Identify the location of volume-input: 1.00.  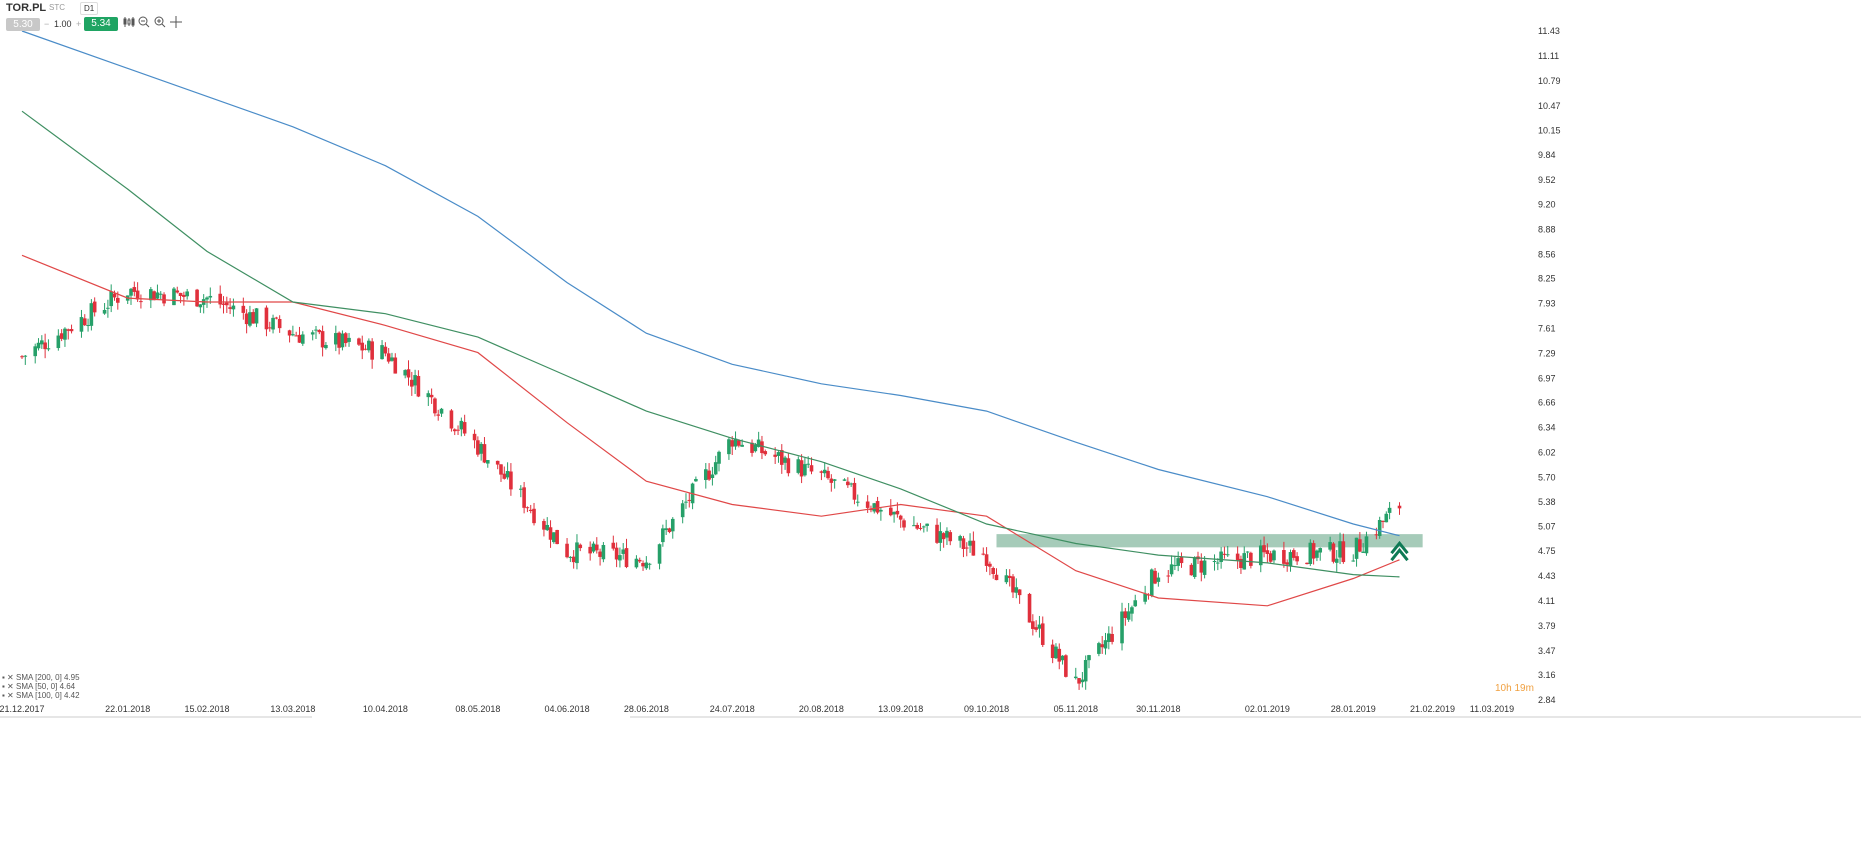
(63, 24).